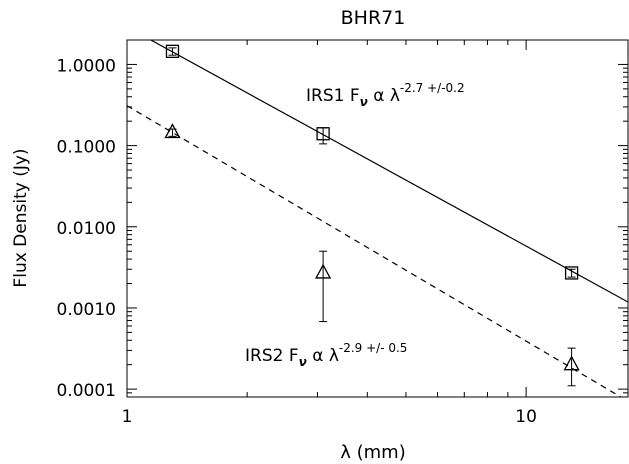  What do you see at coordinates (364, 102) in the screenshot?
I see `annotation-irs1-sub: ν` at bounding box center [364, 102].